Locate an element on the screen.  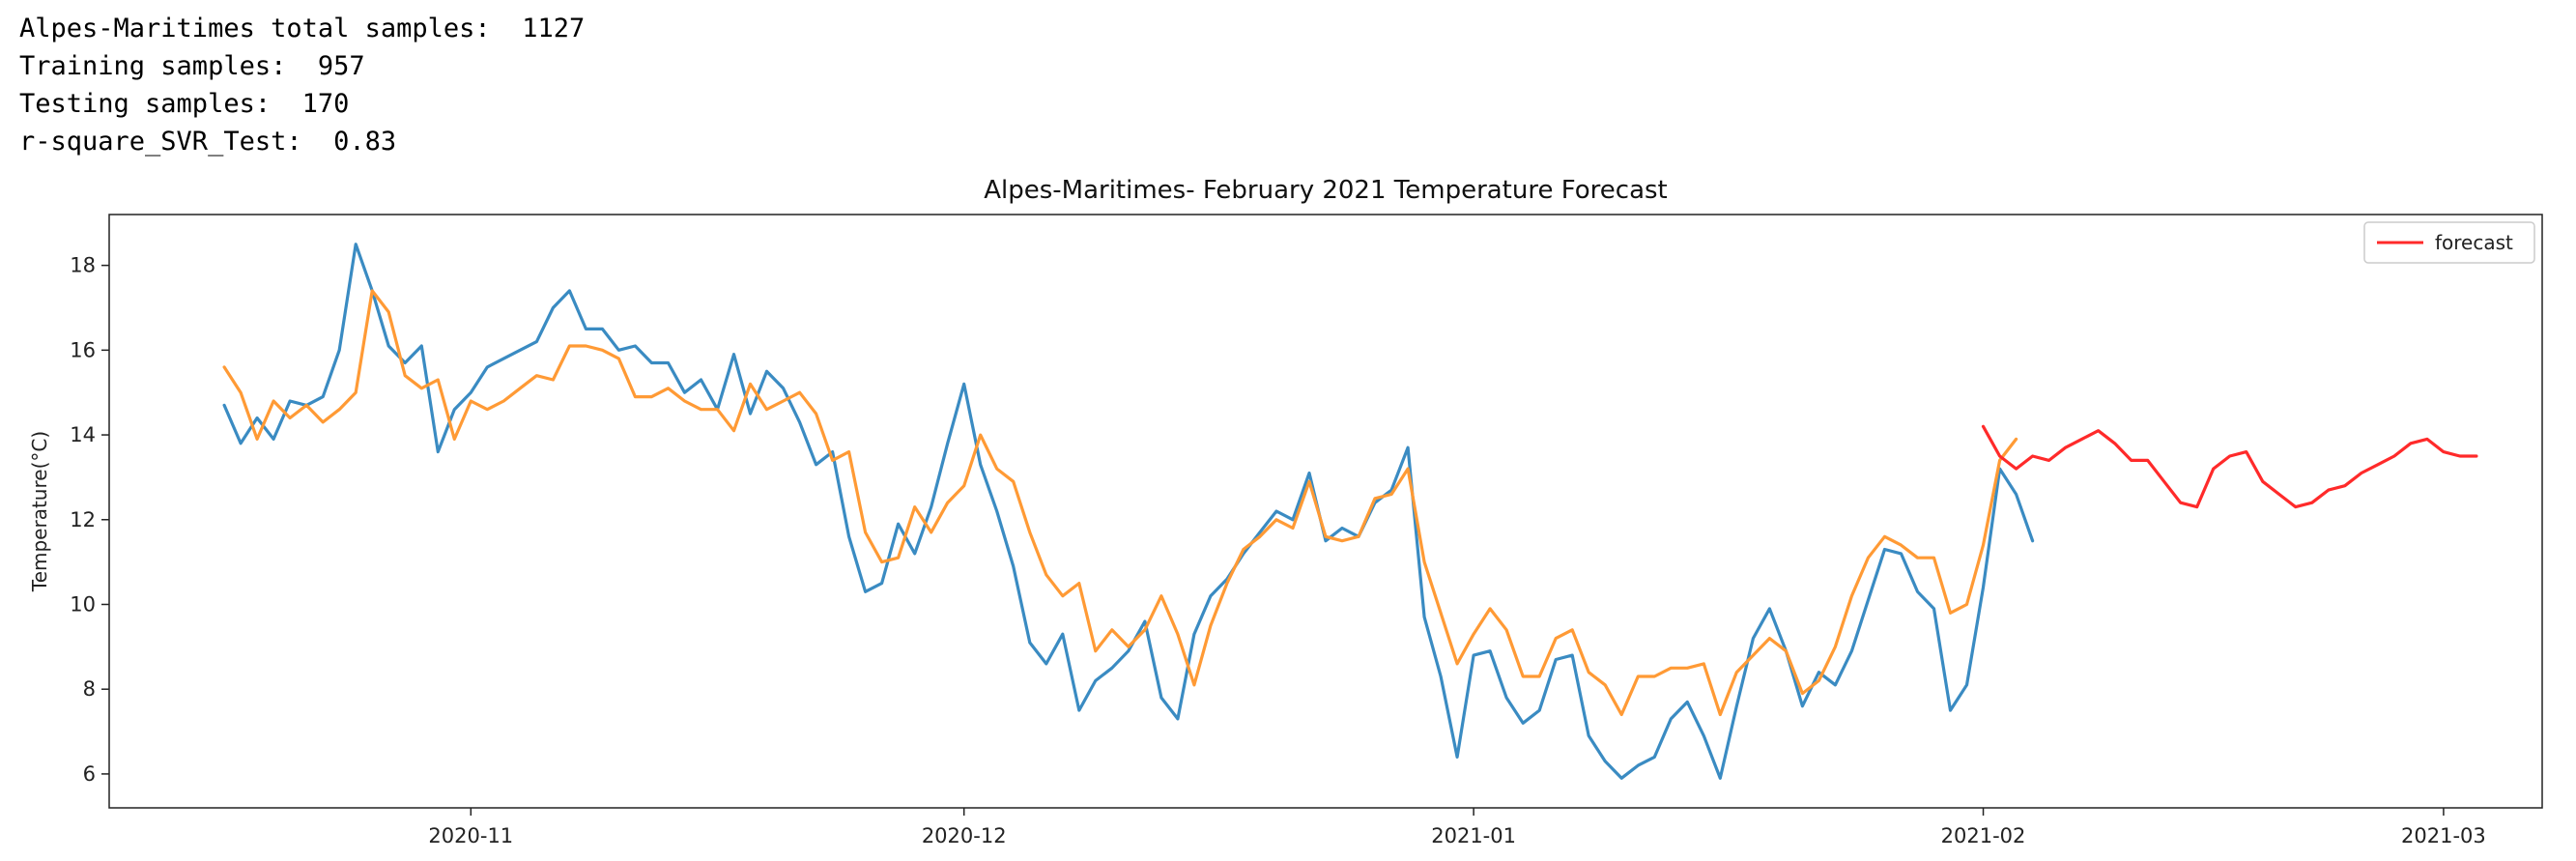
x-axis: 2020-11 2020-12 2021-01 2021-02 2021-03 is located at coordinates (1457, 827).